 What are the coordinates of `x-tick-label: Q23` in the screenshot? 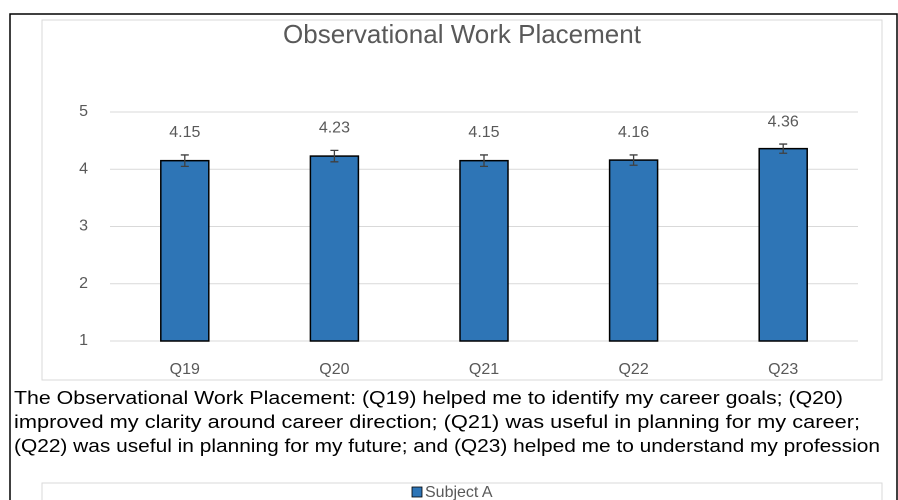 It's located at (783, 369).